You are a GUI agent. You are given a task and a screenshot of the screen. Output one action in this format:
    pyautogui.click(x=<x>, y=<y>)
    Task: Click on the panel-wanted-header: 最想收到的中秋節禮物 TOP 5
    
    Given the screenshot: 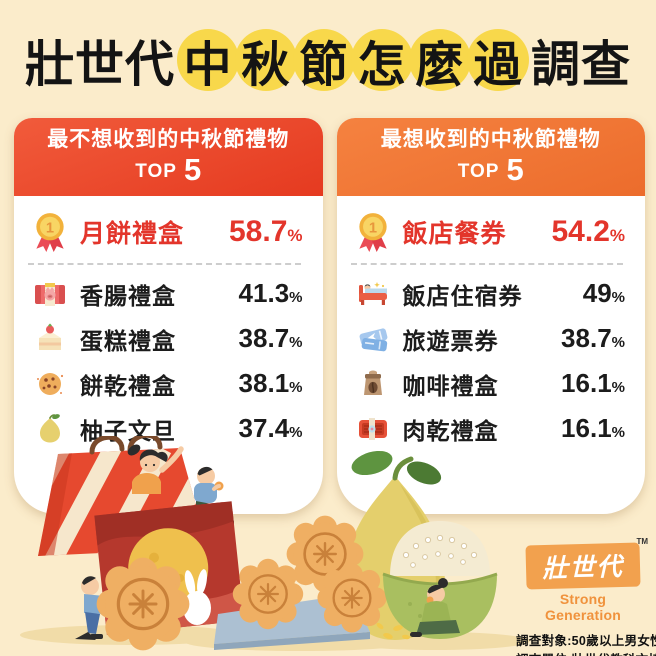 What is the action you would take?
    pyautogui.click(x=490, y=157)
    